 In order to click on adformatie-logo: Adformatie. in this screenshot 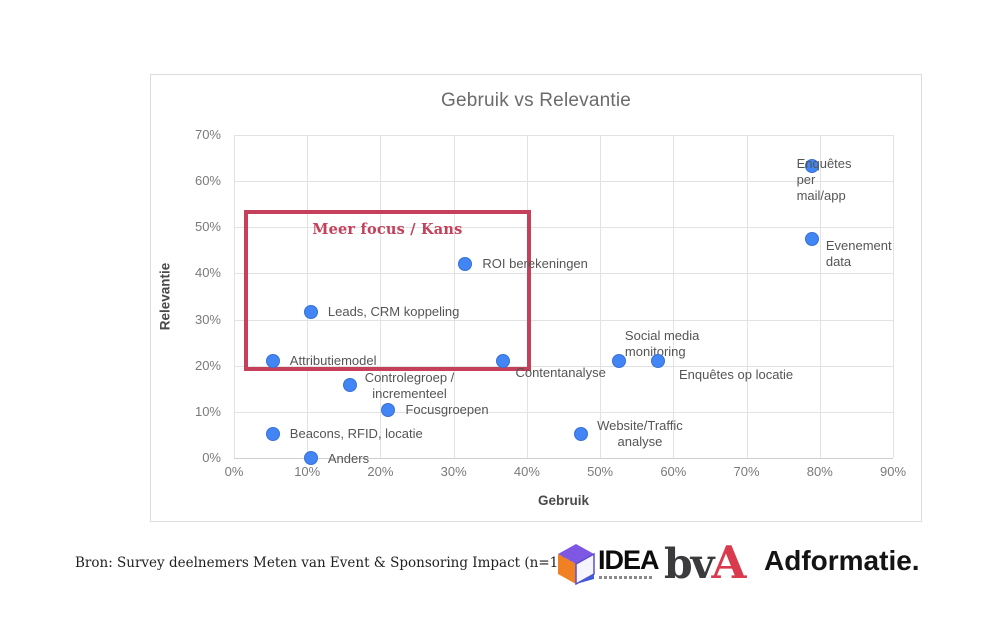, I will do `click(842, 560)`.